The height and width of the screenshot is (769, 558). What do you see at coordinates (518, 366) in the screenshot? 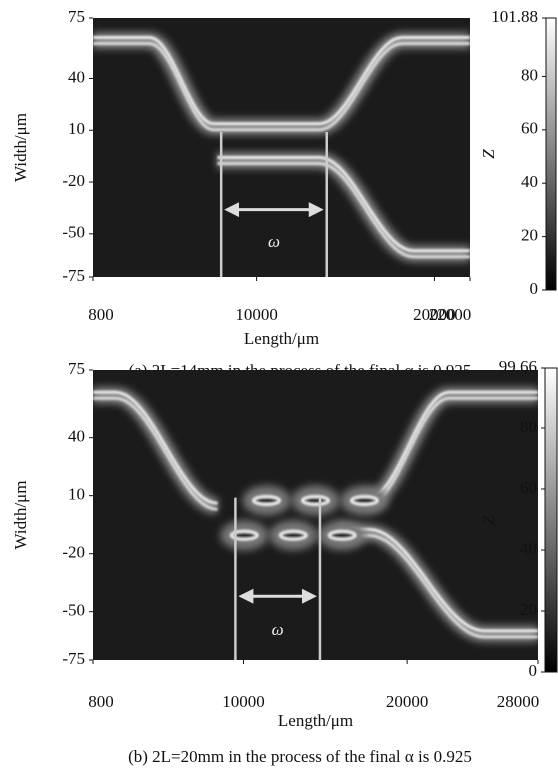
I see `colorbar-tick-label: 99.66` at bounding box center [518, 366].